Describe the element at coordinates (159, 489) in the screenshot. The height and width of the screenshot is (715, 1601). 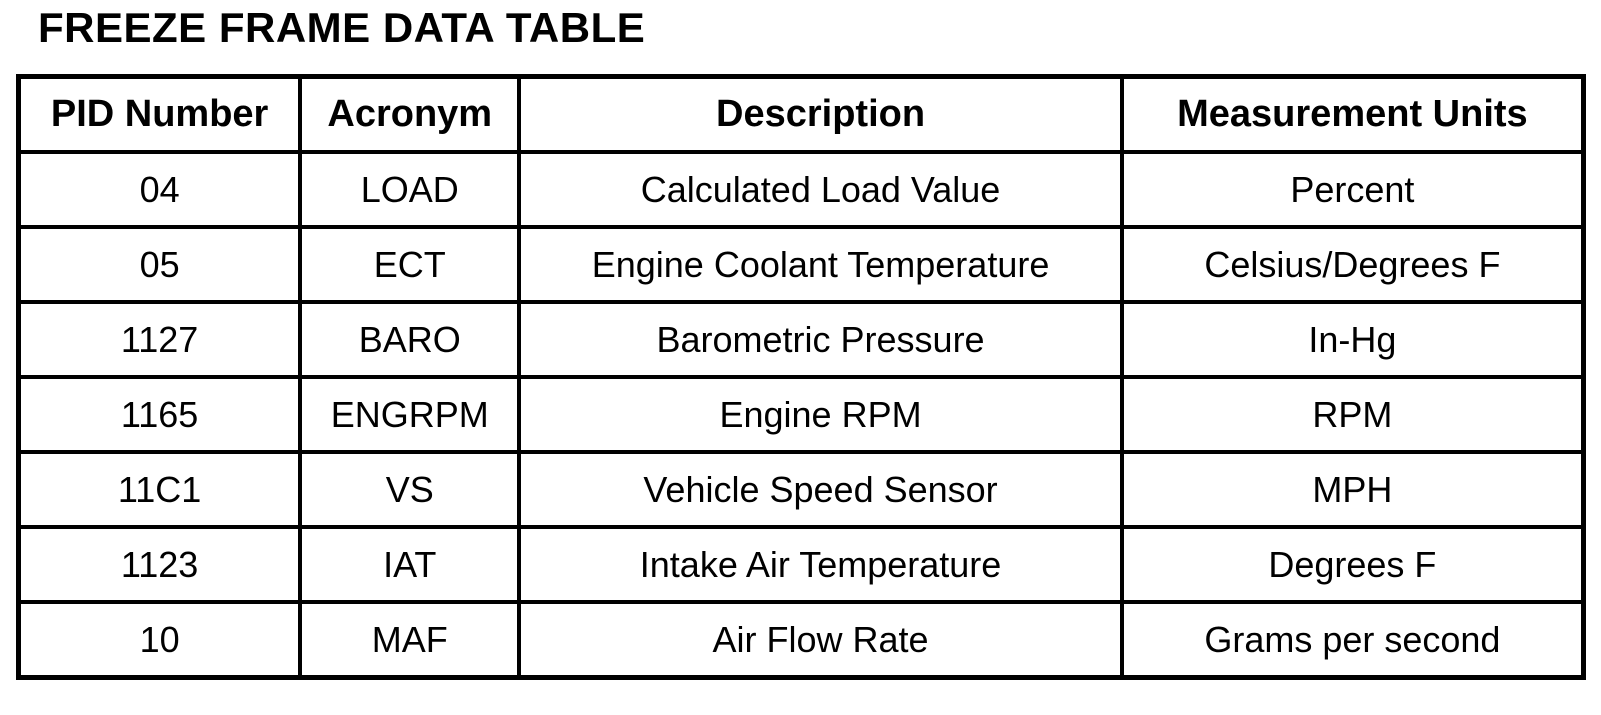
I see `table-cell: 11C1` at that location.